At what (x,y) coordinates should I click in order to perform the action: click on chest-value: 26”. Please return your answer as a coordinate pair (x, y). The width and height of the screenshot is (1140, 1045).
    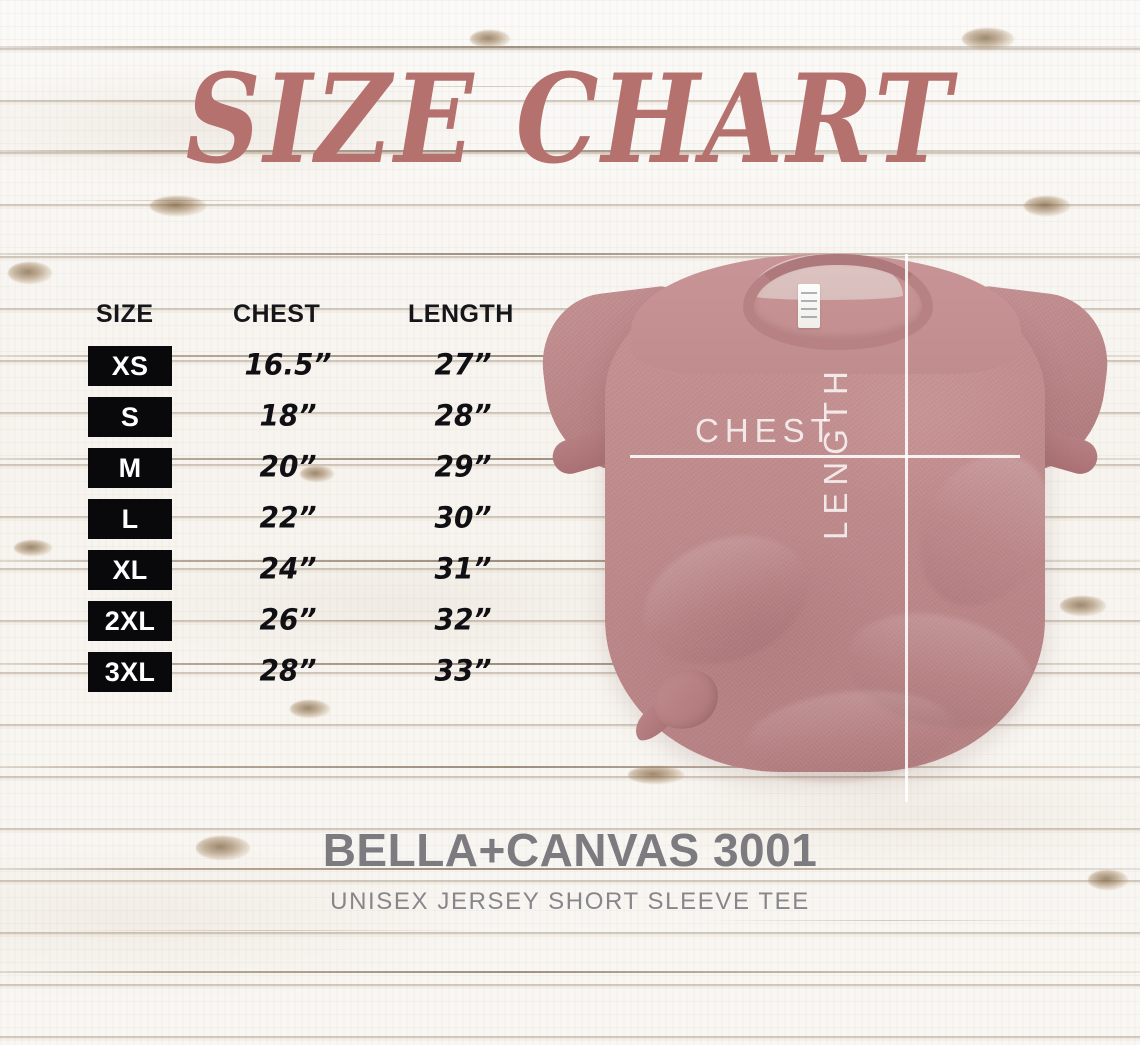
    Looking at the image, I should click on (288, 619).